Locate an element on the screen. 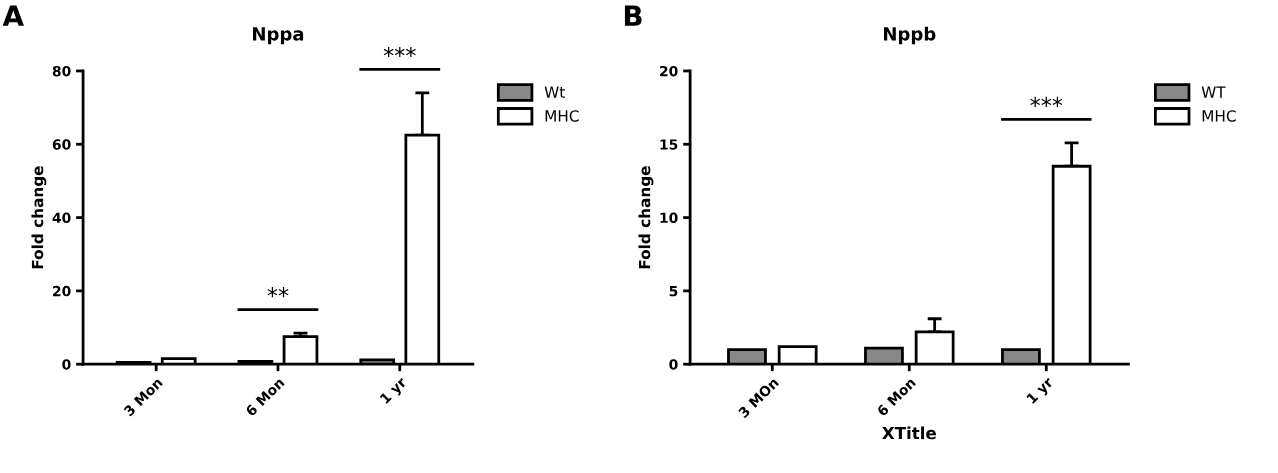 The width and height of the screenshot is (1278, 473). y-tick-label: 10 is located at coordinates (669, 218).